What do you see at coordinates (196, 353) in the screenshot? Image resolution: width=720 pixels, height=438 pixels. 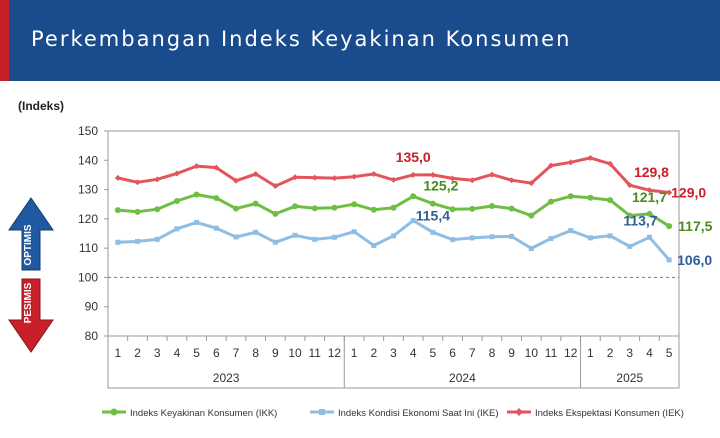 I see `x-tick-label: 5` at bounding box center [196, 353].